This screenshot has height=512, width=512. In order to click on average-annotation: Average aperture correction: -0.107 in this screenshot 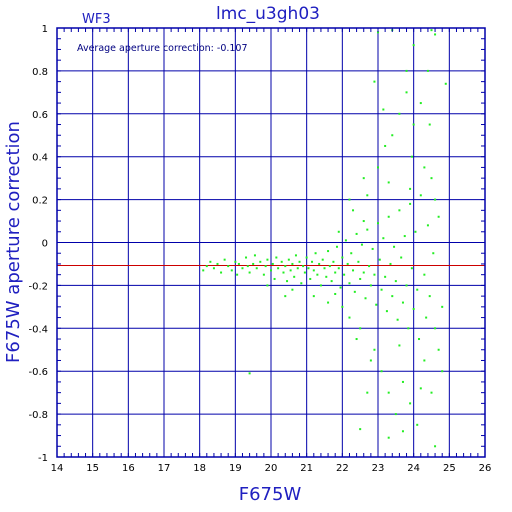, I will do `click(162, 48)`.